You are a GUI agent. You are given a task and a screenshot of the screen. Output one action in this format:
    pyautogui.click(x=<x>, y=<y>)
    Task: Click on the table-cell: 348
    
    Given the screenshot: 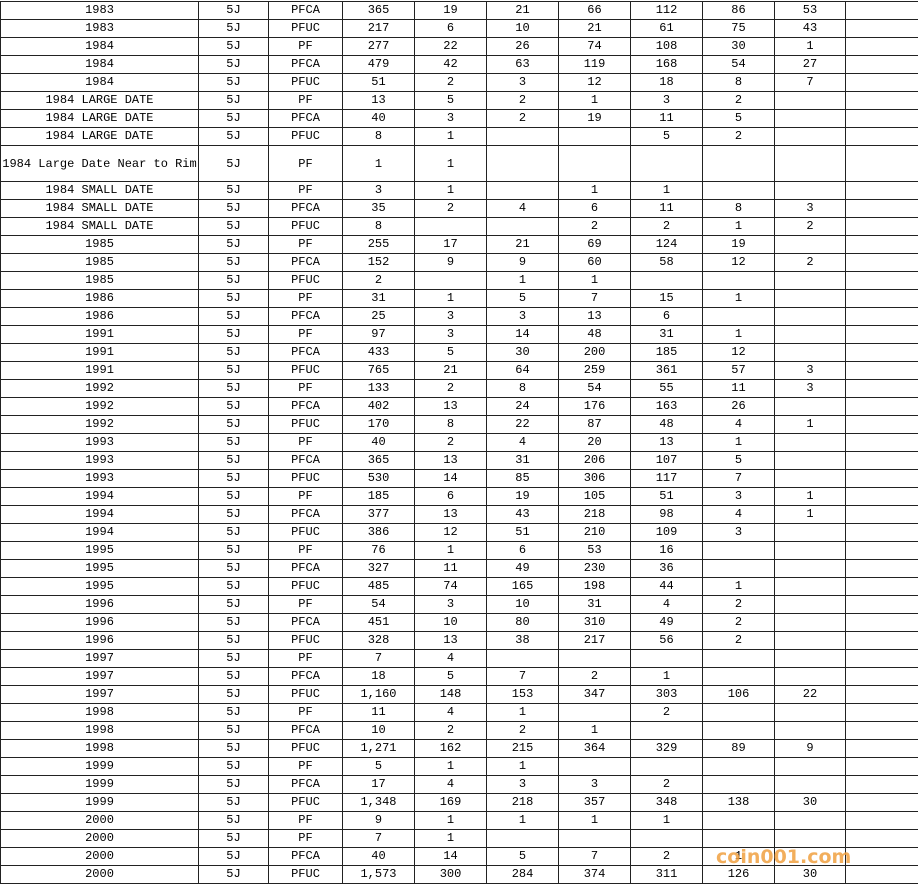 What is the action you would take?
    pyautogui.click(x=666, y=802)
    